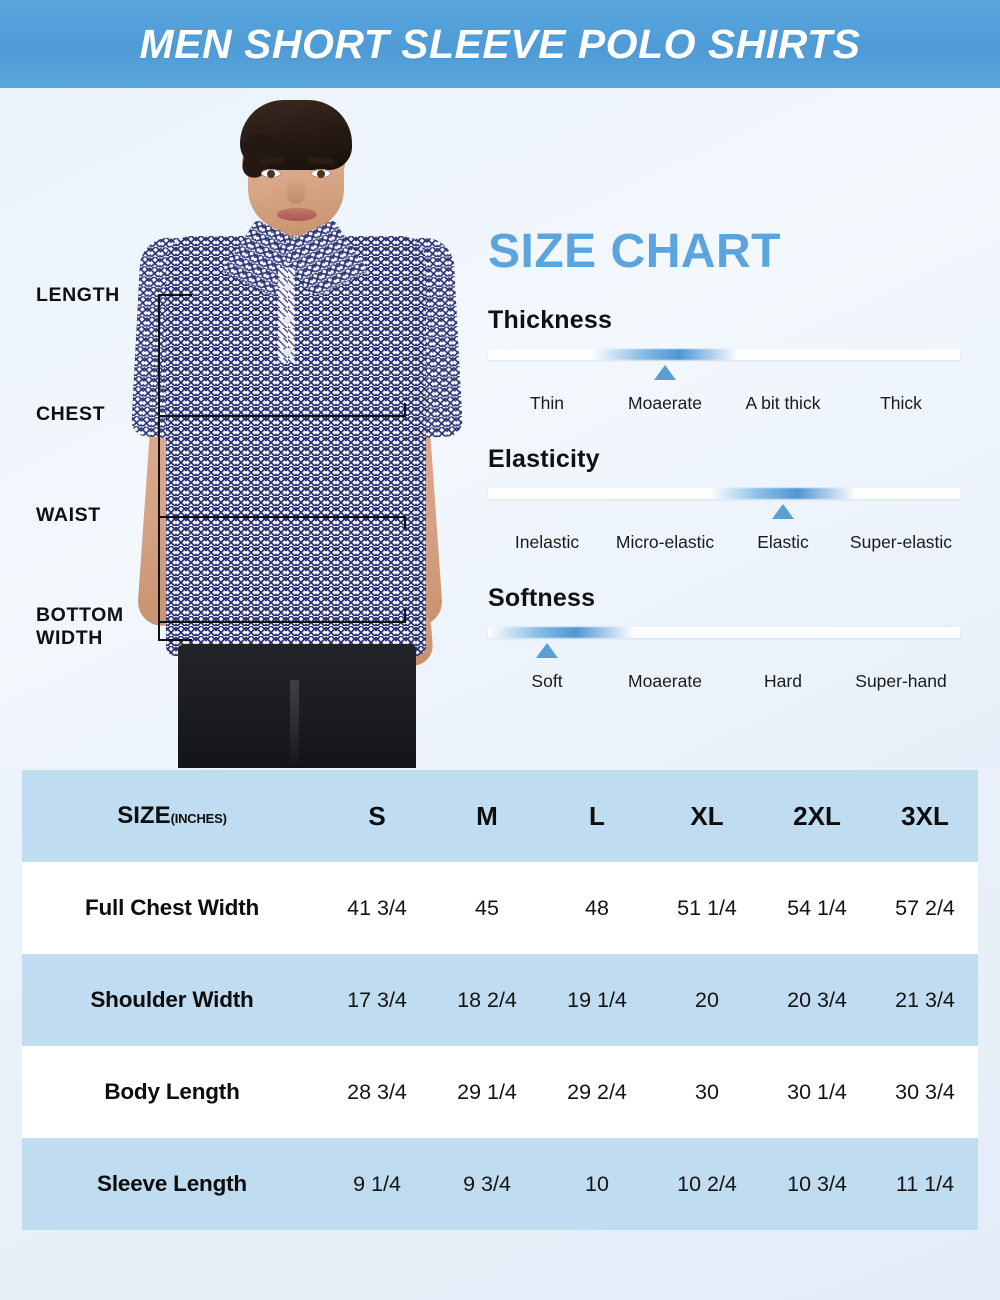 The image size is (1000, 1300). Describe the element at coordinates (817, 815) in the screenshot. I see `table-size-header-2xl: 2XL` at that location.